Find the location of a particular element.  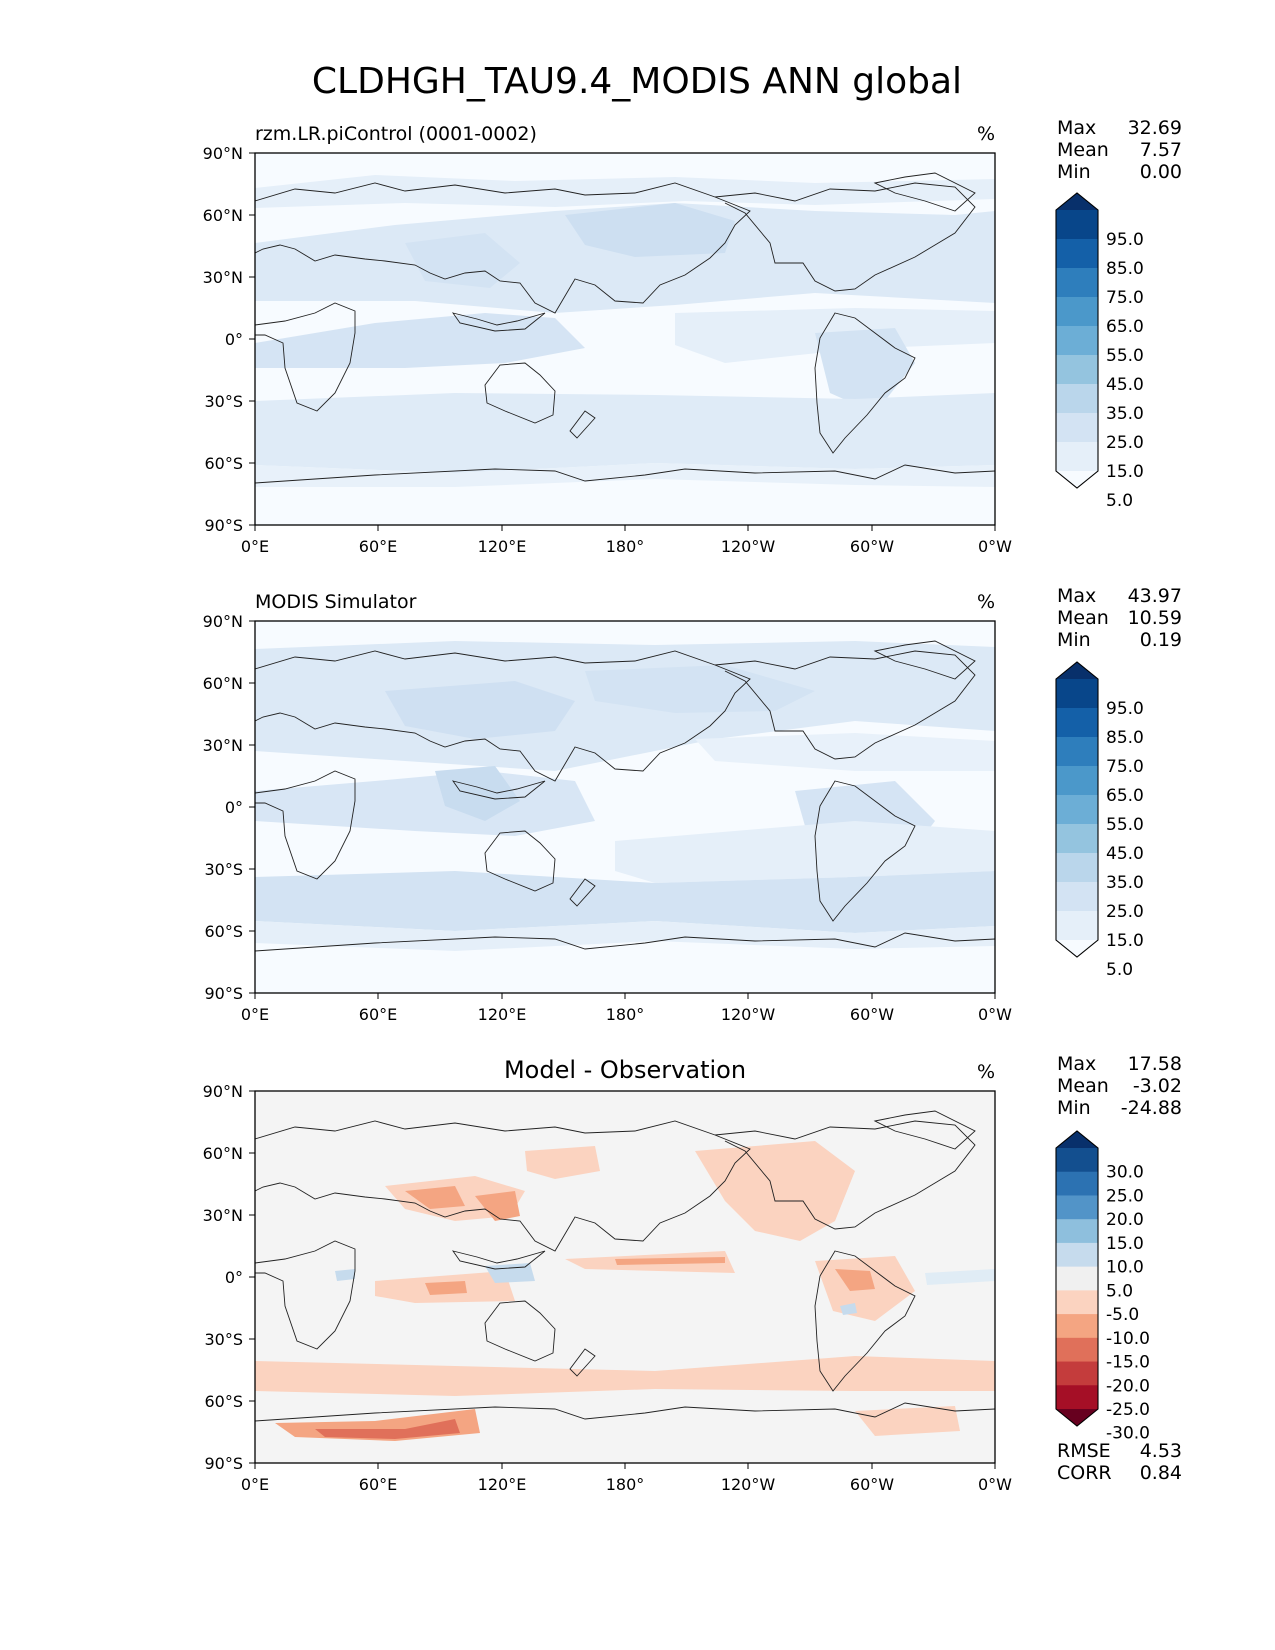

stats-model: Max 32.69 Mean 7.57 Min 0.00 is located at coordinates (1119, 150).